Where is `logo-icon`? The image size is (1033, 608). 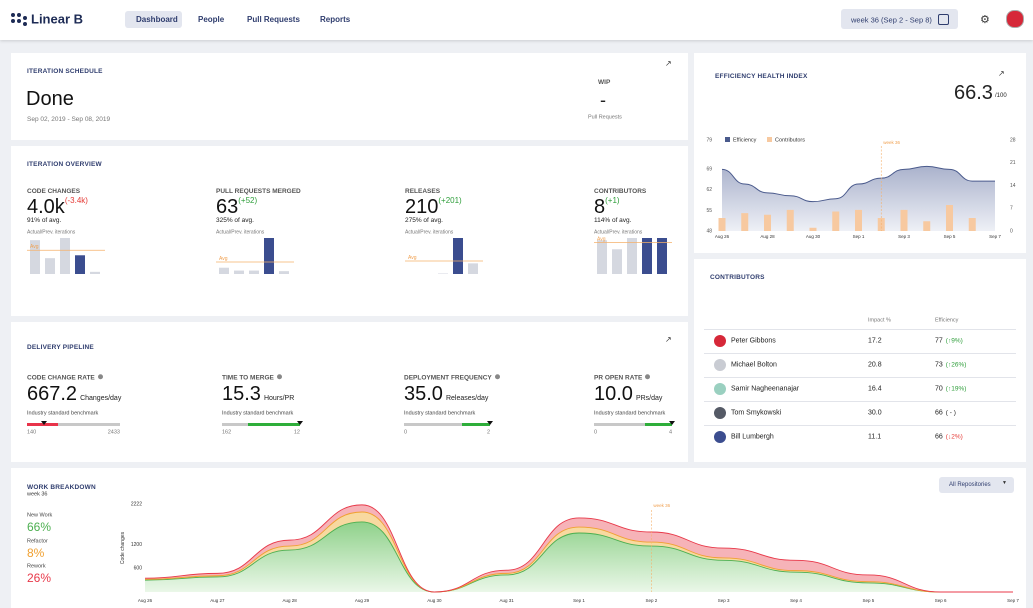 logo-icon is located at coordinates (19, 19).